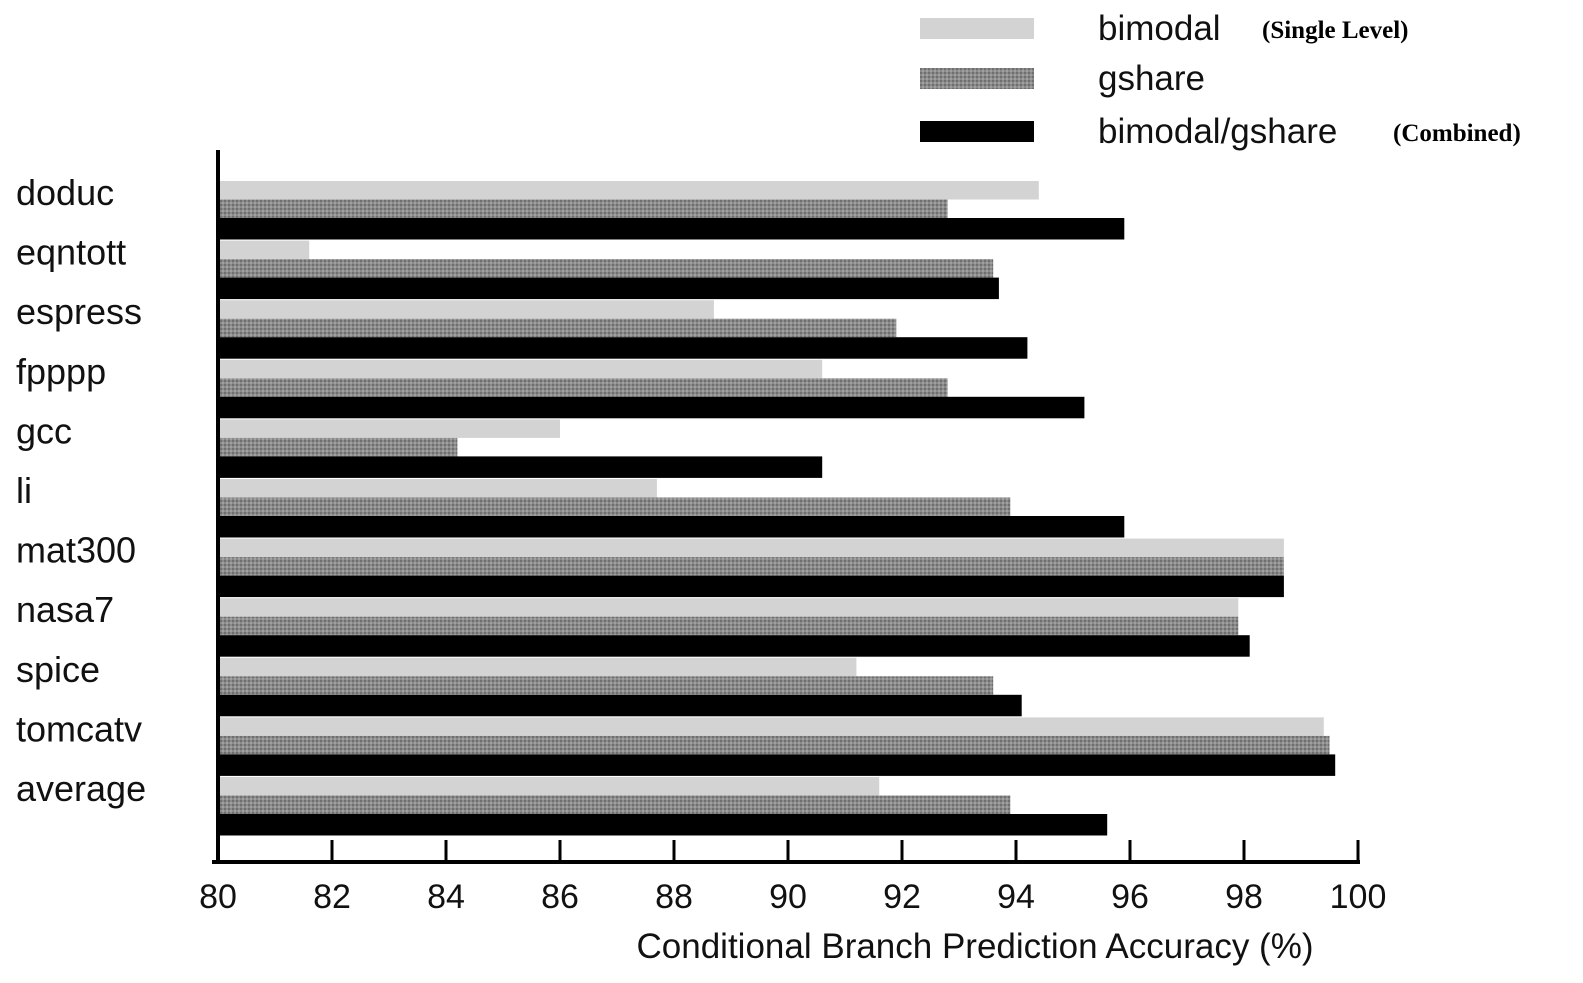  What do you see at coordinates (608, 289) in the screenshot?
I see `bar-bimodal-gshare-eqntott` at bounding box center [608, 289].